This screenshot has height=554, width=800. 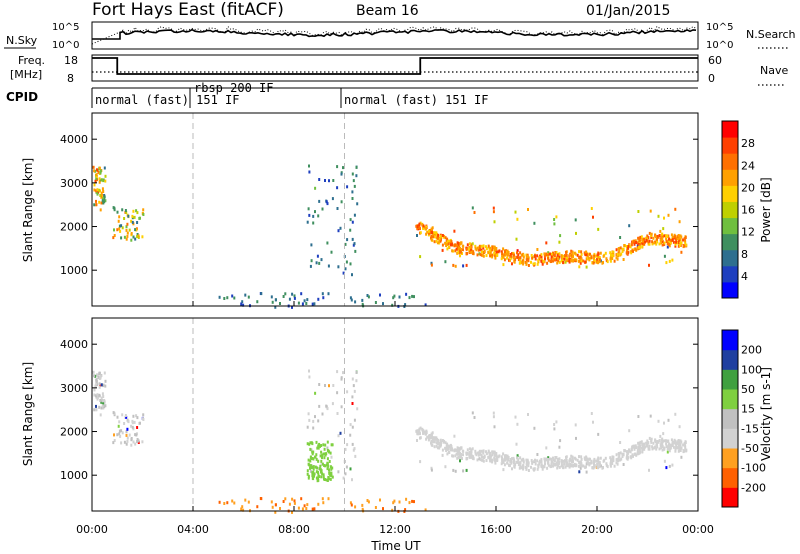 I want to click on nave-label: Nave, so click(x=774, y=70).